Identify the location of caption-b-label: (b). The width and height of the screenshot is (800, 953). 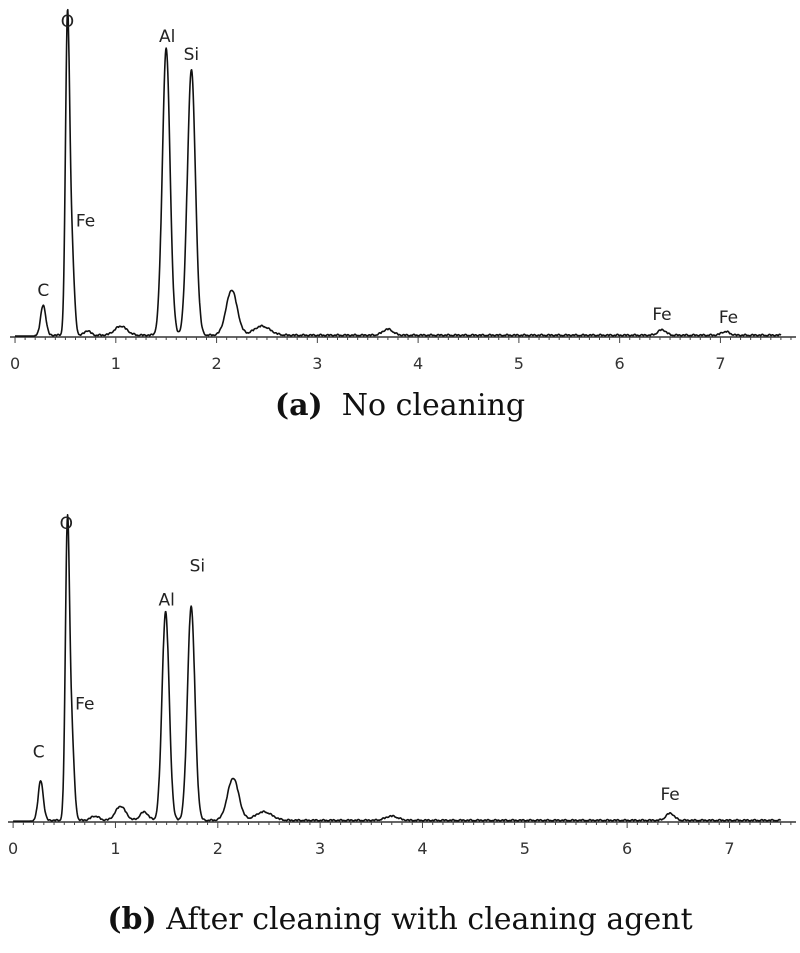
(132, 919).